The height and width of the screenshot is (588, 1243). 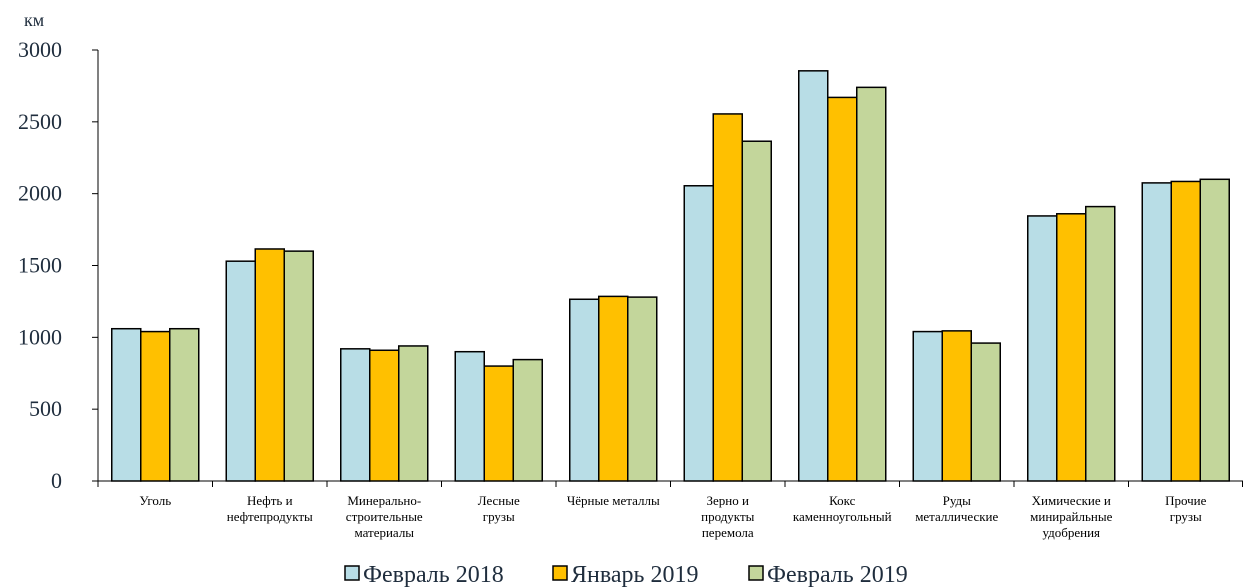 What do you see at coordinates (1186, 500) in the screenshot?
I see `x-tick-label-line: Прочие` at bounding box center [1186, 500].